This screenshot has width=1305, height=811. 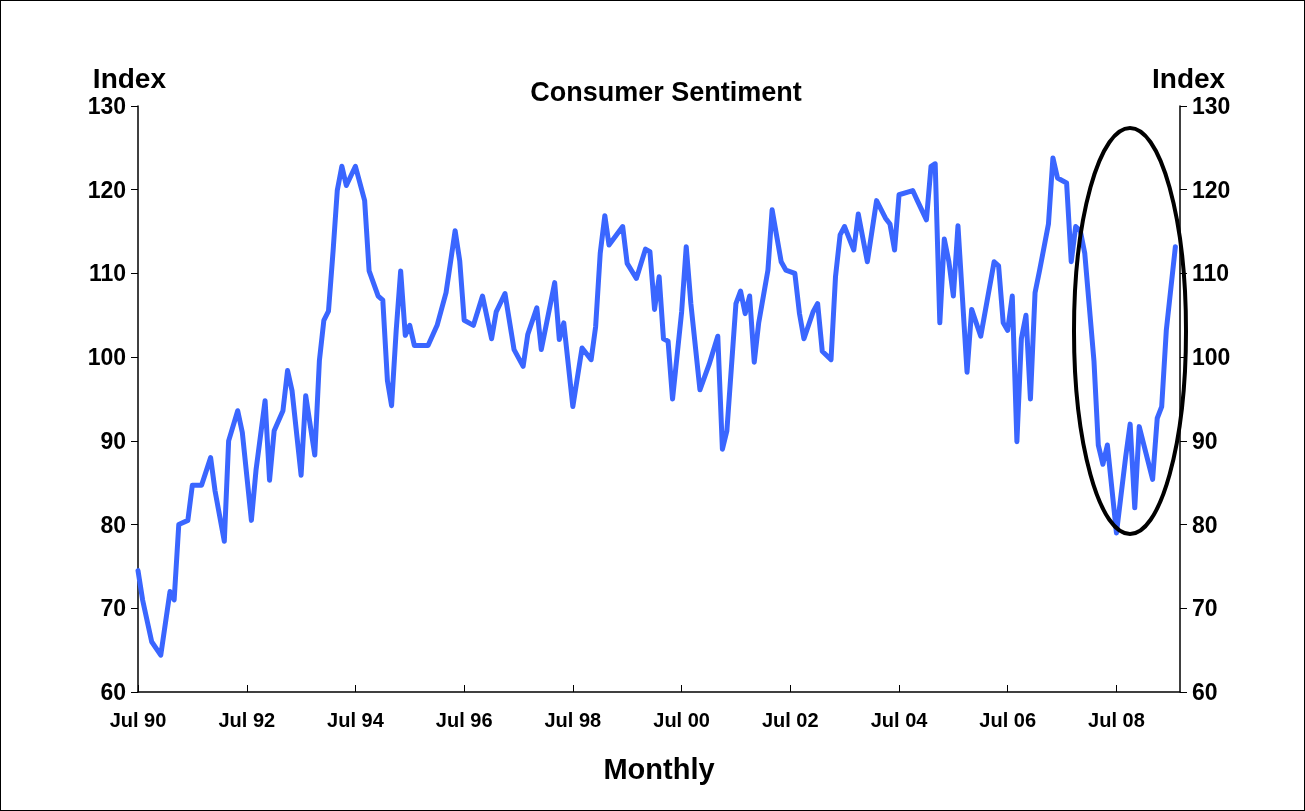 What do you see at coordinates (138, 720) in the screenshot?
I see `x-tick-label: Jul 90` at bounding box center [138, 720].